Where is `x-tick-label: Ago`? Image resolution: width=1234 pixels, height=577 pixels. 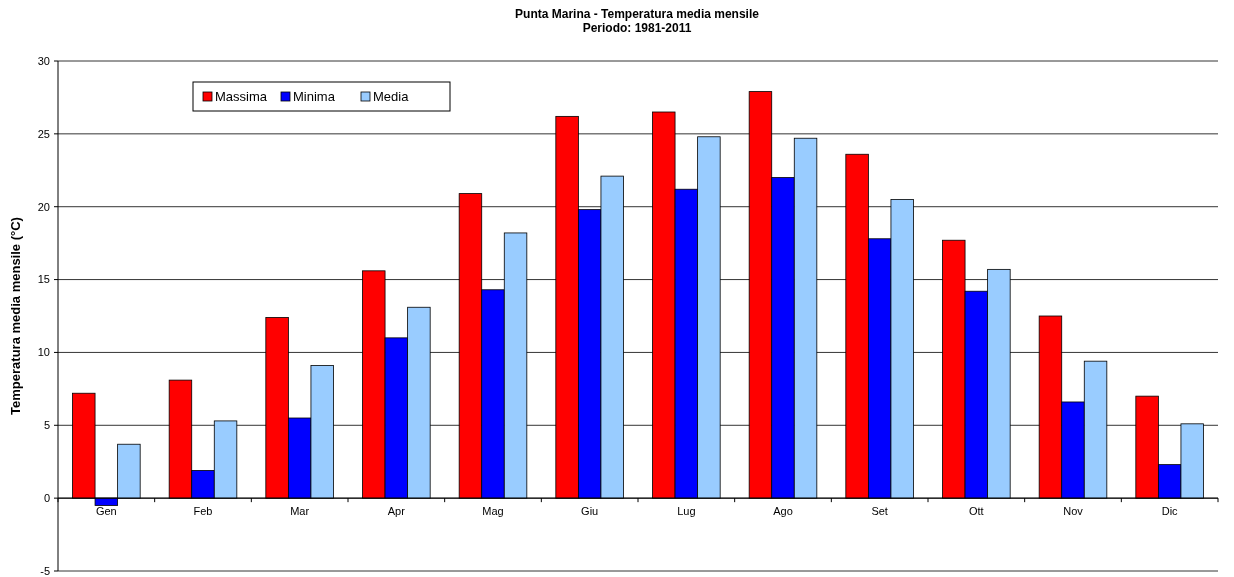 x-tick-label: Ago is located at coordinates (783, 511).